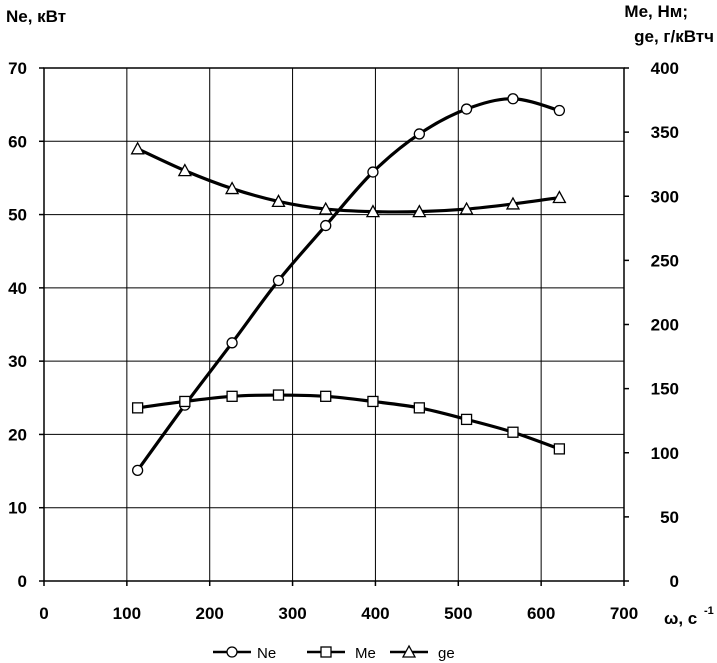  Describe the element at coordinates (680, 618) in the screenshot. I see `x-axis-label-text: ω, с` at that location.